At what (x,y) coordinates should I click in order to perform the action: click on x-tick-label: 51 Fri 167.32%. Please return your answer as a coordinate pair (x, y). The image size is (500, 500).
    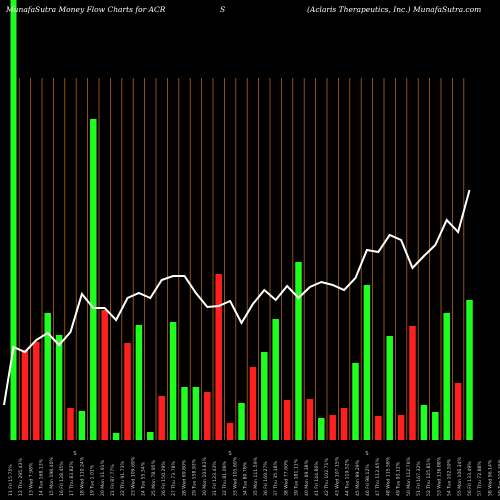
    Looking at the image, I should click on (419, 478).